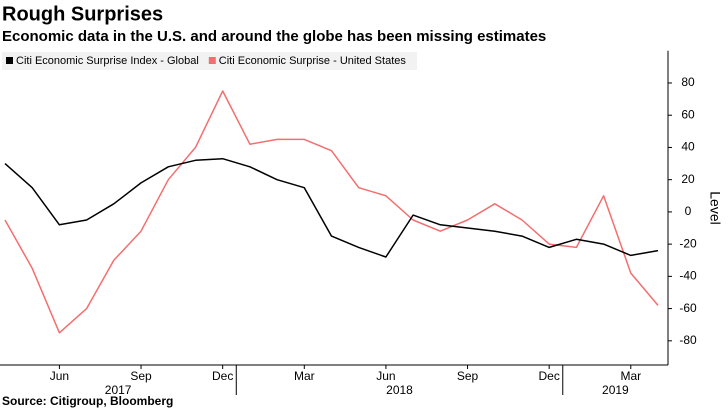 The height and width of the screenshot is (410, 728). Describe the element at coordinates (688, 147) in the screenshot. I see `y-tick-label: 40` at that location.